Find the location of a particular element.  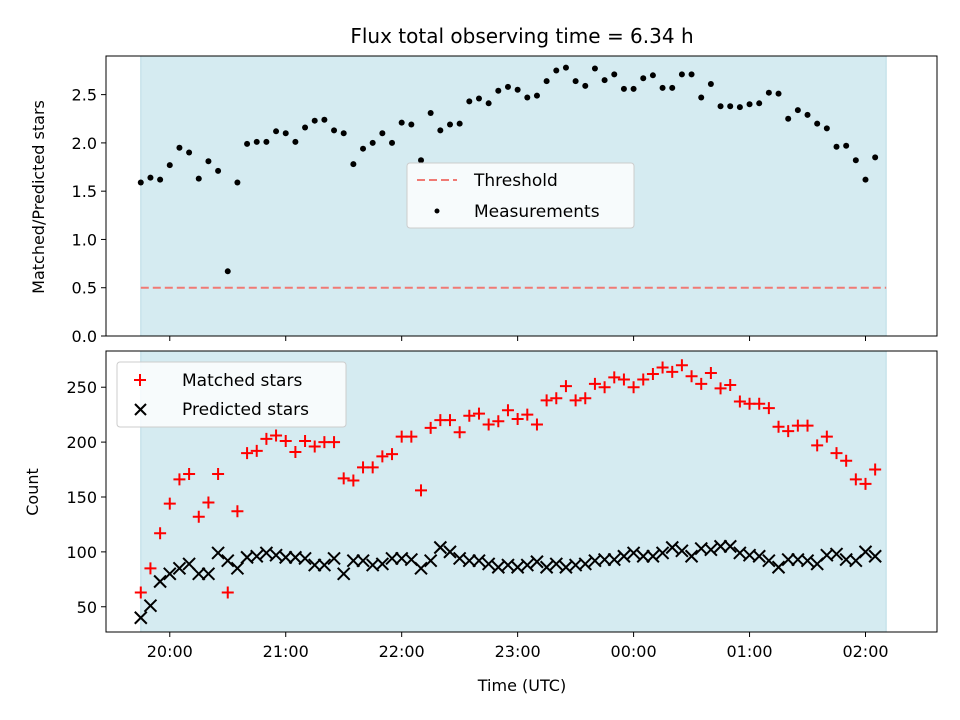

x-tick-label: 01:00 is located at coordinates (749, 651).